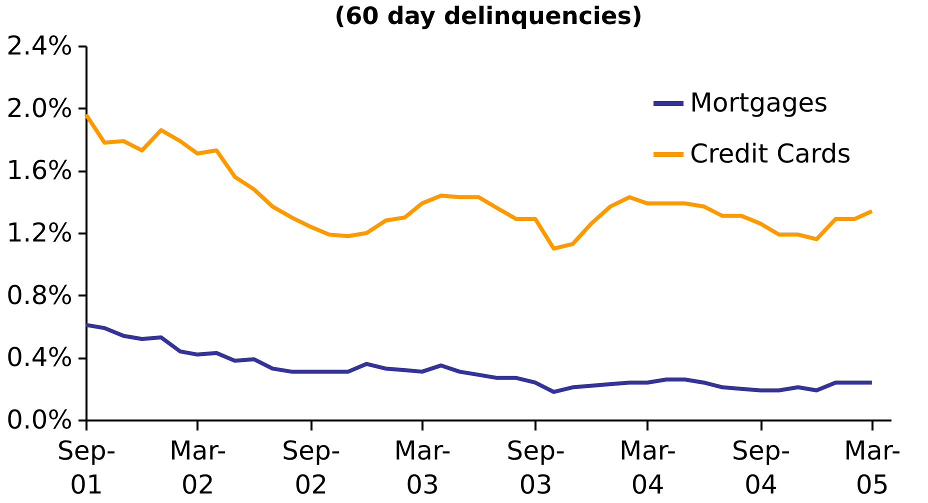  I want to click on x-tick-label: Sep- 04, so click(761, 468).